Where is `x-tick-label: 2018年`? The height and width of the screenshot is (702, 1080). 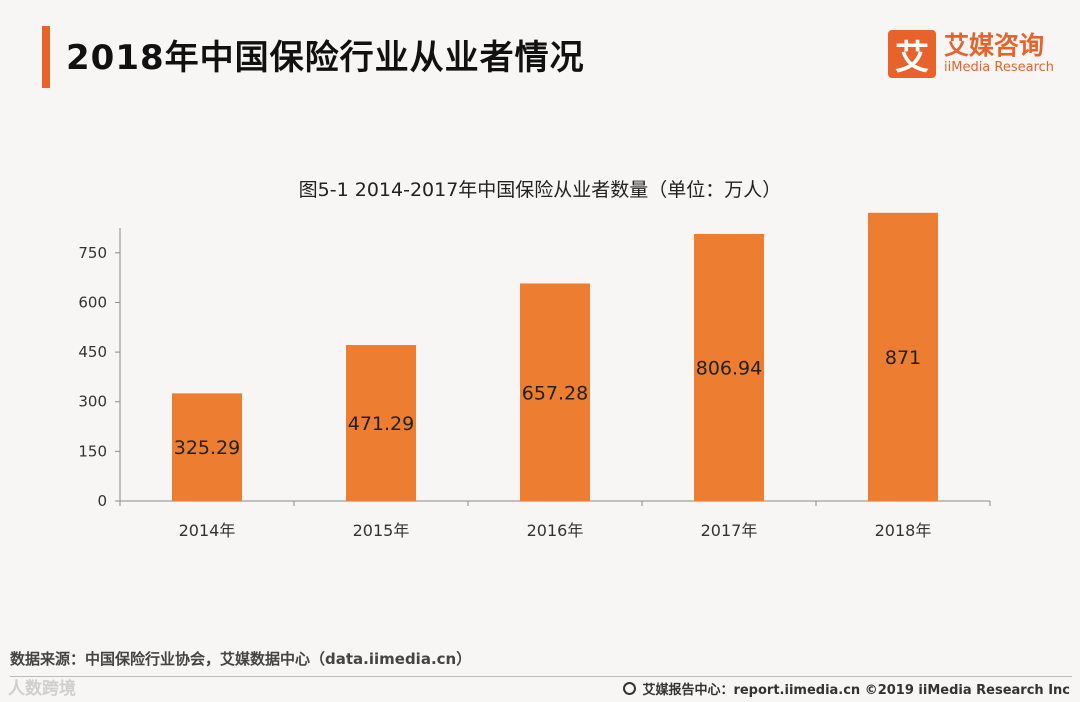
x-tick-label: 2018年 is located at coordinates (903, 530).